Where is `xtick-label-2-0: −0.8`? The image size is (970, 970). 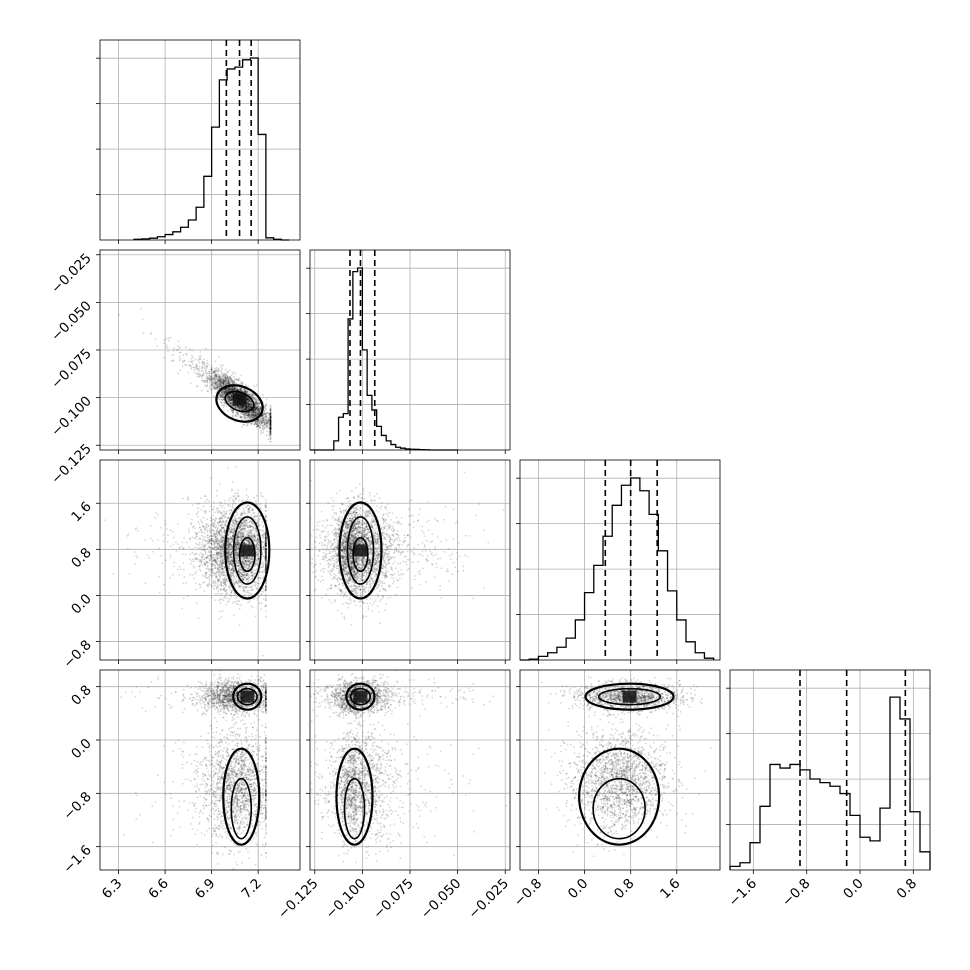
xtick-label-2-0: −0.8 is located at coordinates (528, 893).